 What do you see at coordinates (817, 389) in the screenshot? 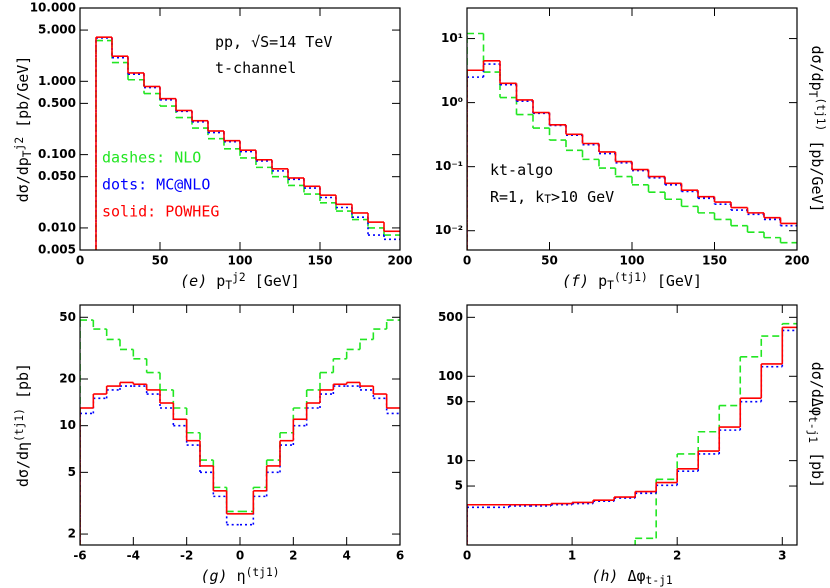
I see `text-part: dσ/dΔφ` at bounding box center [817, 389].